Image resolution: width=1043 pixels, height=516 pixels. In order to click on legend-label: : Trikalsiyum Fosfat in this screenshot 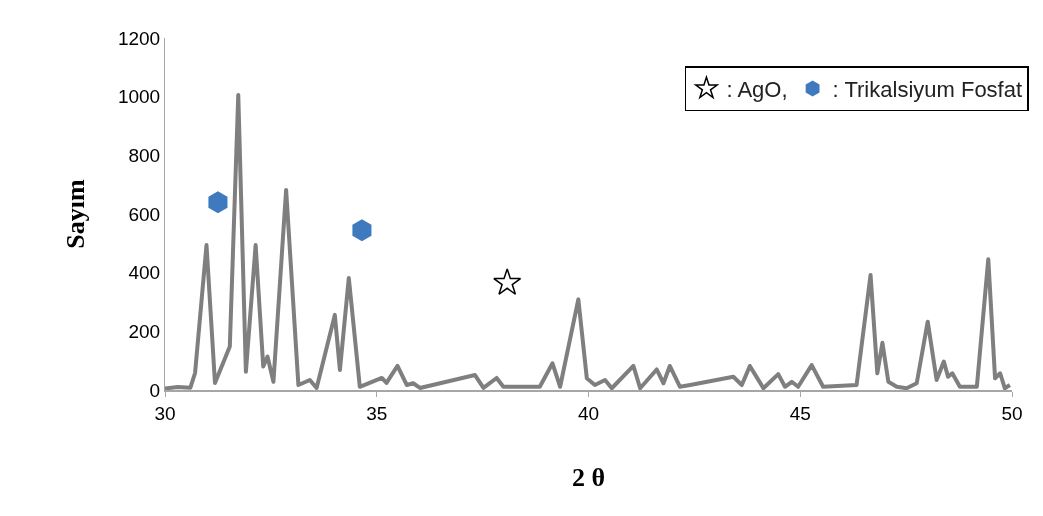, I will do `click(927, 90)`.